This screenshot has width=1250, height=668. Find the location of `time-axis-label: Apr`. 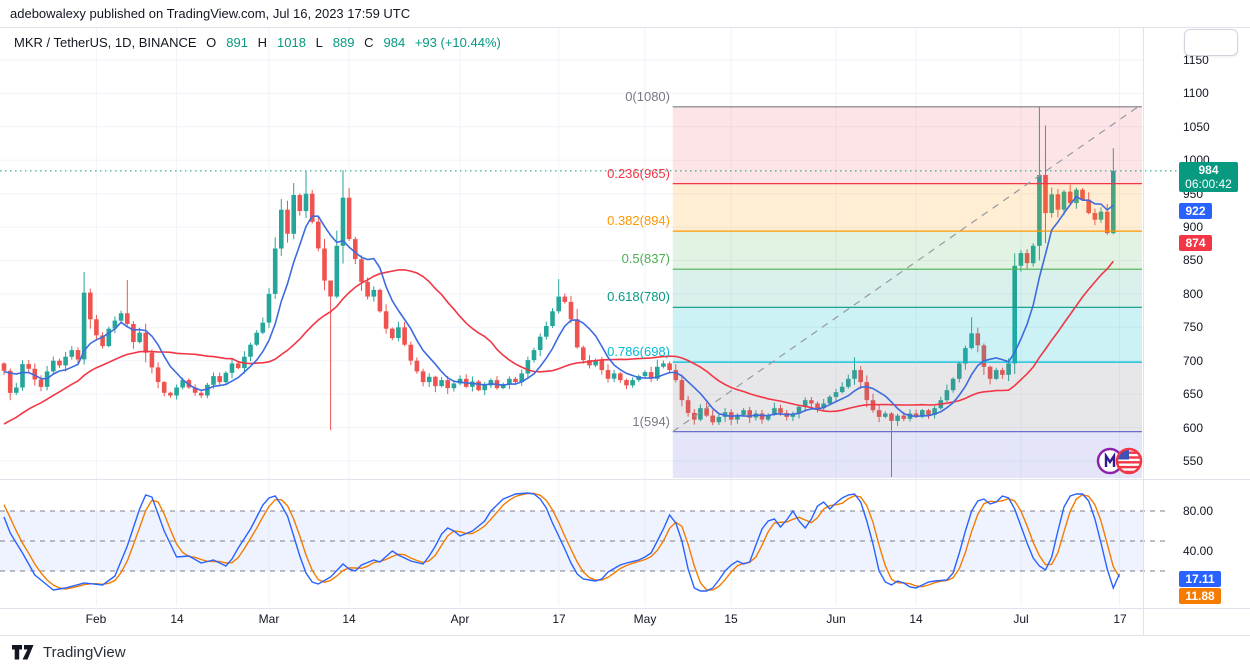

time-axis-label: Apr is located at coordinates (460, 619).